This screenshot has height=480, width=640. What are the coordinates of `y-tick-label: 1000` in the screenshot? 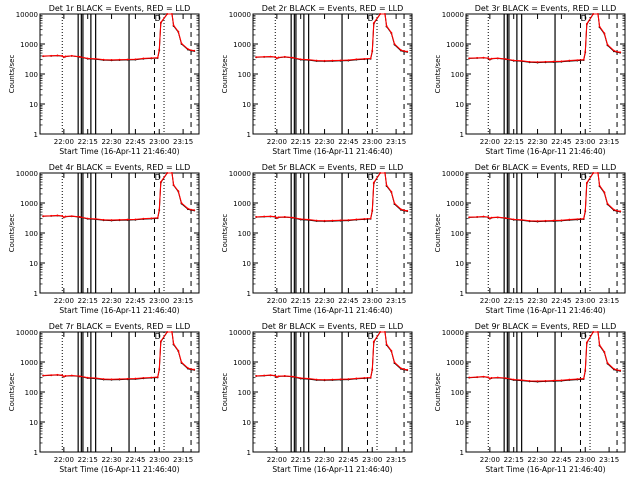 It's located at (29, 204).